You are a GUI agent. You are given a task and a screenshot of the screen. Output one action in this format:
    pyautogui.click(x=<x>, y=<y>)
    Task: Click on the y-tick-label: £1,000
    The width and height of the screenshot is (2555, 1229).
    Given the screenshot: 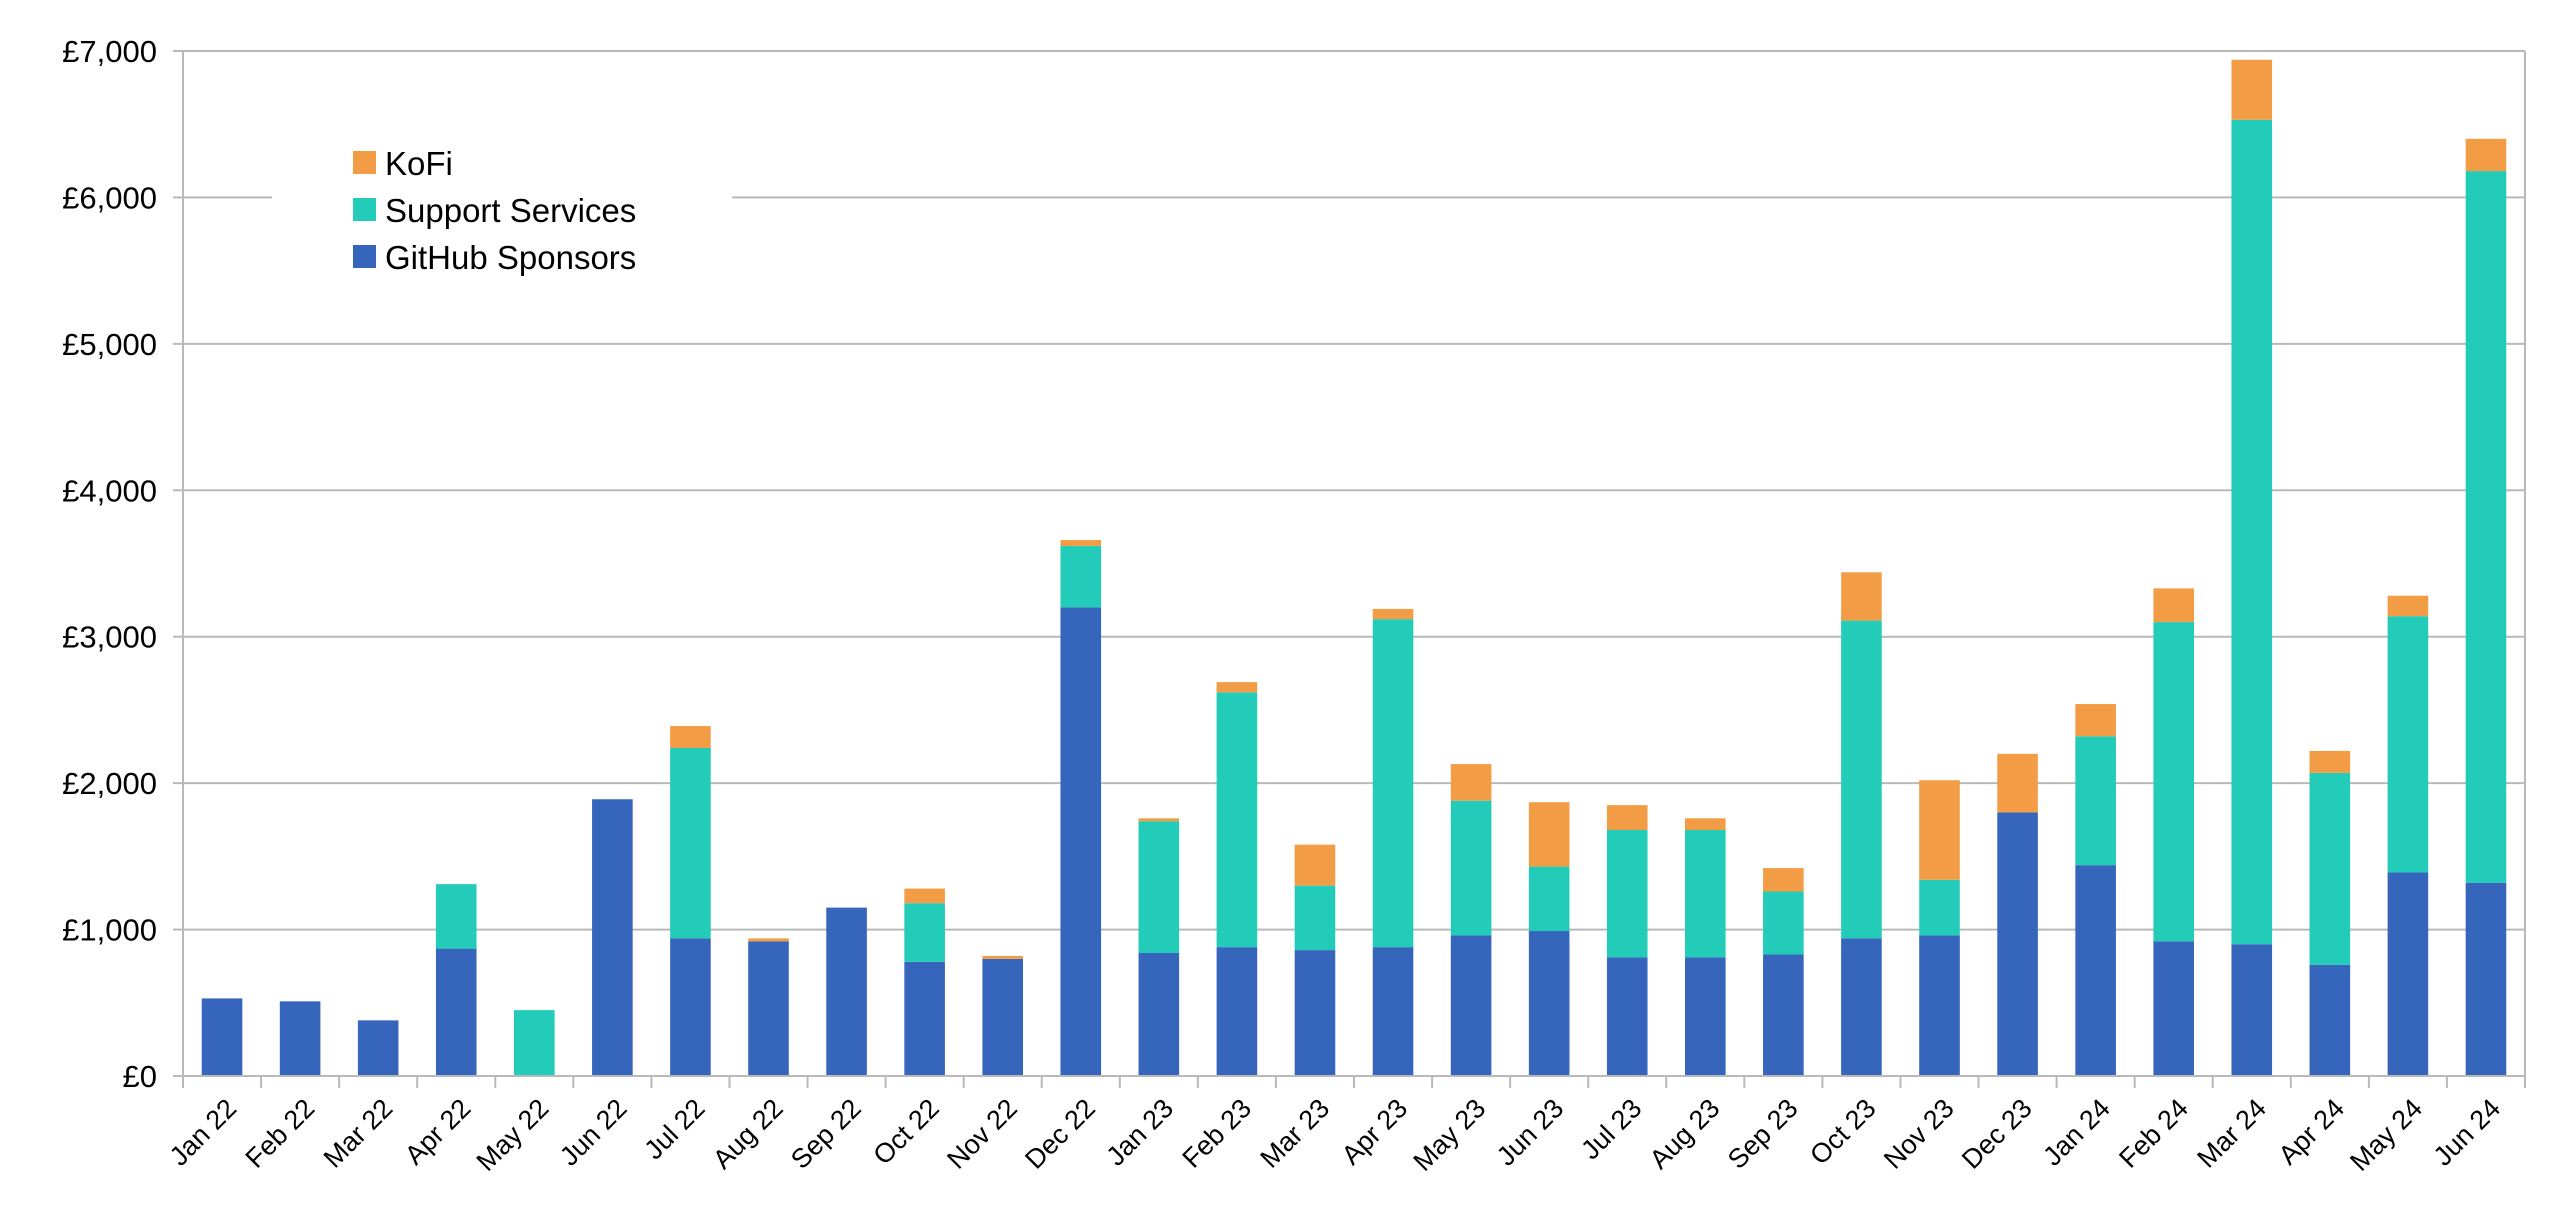 What is the action you would take?
    pyautogui.click(x=109, y=930)
    